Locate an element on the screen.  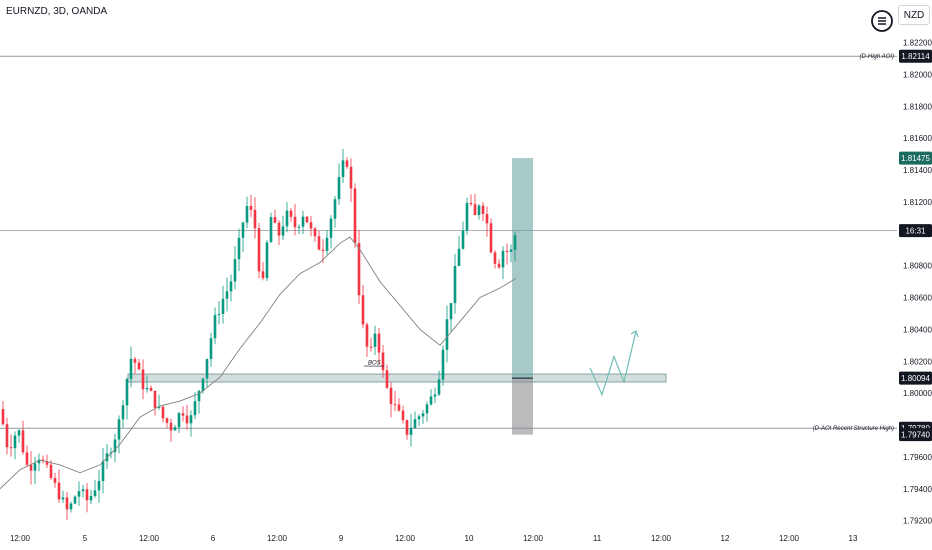
x-tick-label: 6 is located at coordinates (213, 538).